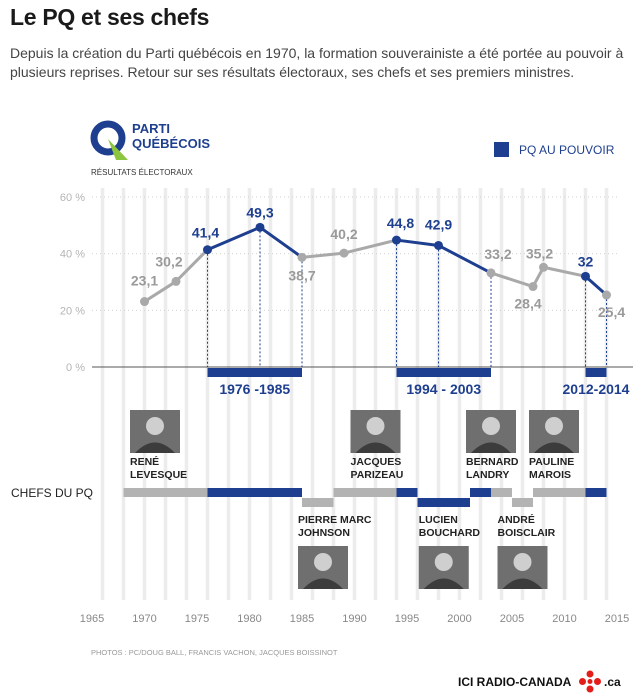 This screenshot has width=635, height=700. What do you see at coordinates (515, 682) in the screenshot?
I see `brand-name: ICI RADIO-CANADA` at bounding box center [515, 682].